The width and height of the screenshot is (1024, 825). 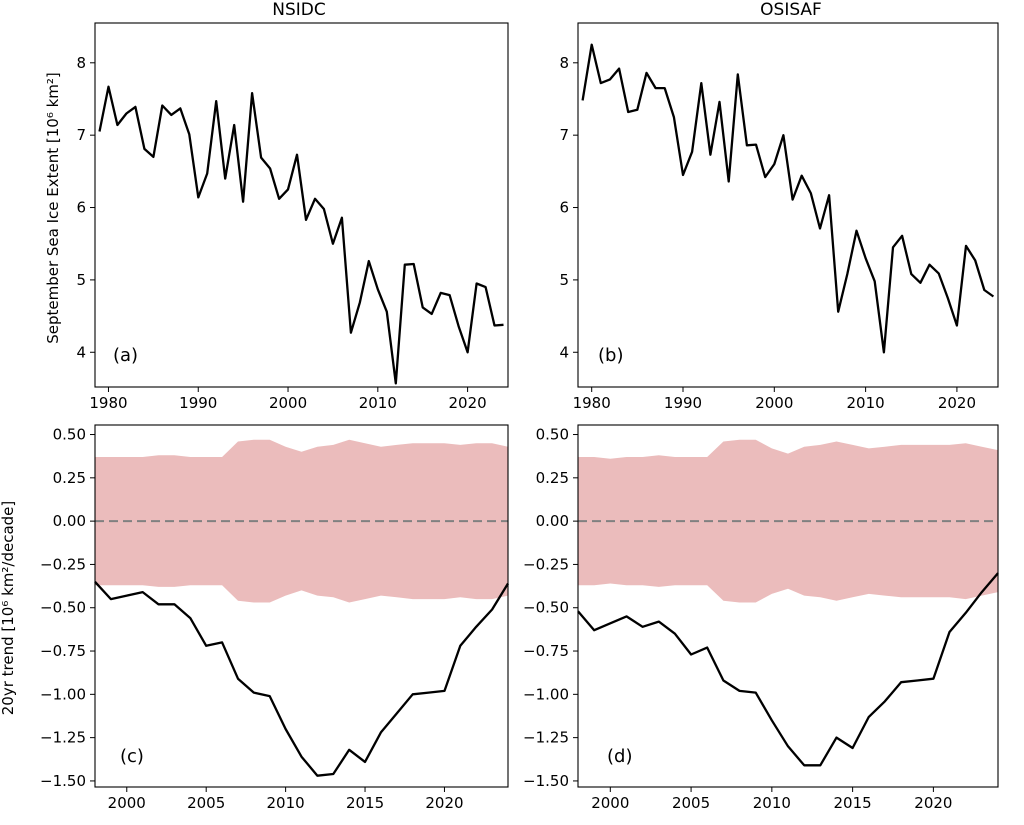 I want to click on panel-label: (a), so click(x=125, y=355).